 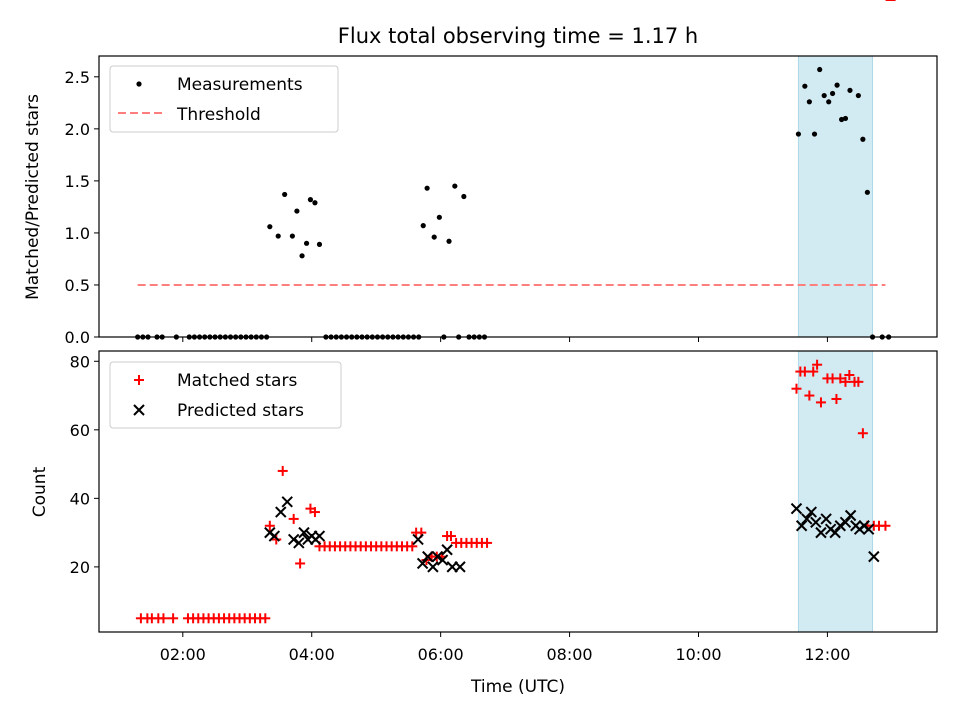 What do you see at coordinates (312, 654) in the screenshot?
I see `x-tick-label: 04:00` at bounding box center [312, 654].